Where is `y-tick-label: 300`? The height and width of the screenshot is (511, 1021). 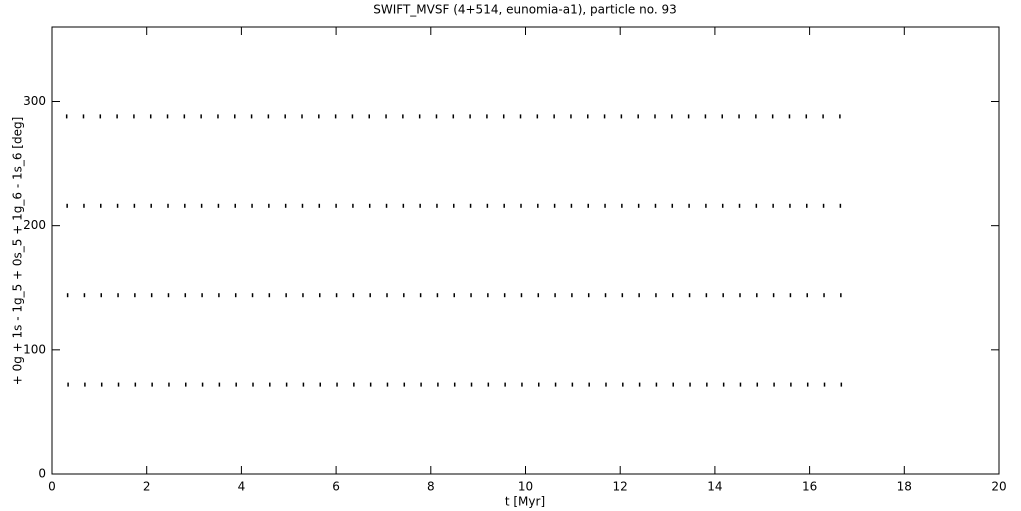
y-tick-label: 300 is located at coordinates (34, 101).